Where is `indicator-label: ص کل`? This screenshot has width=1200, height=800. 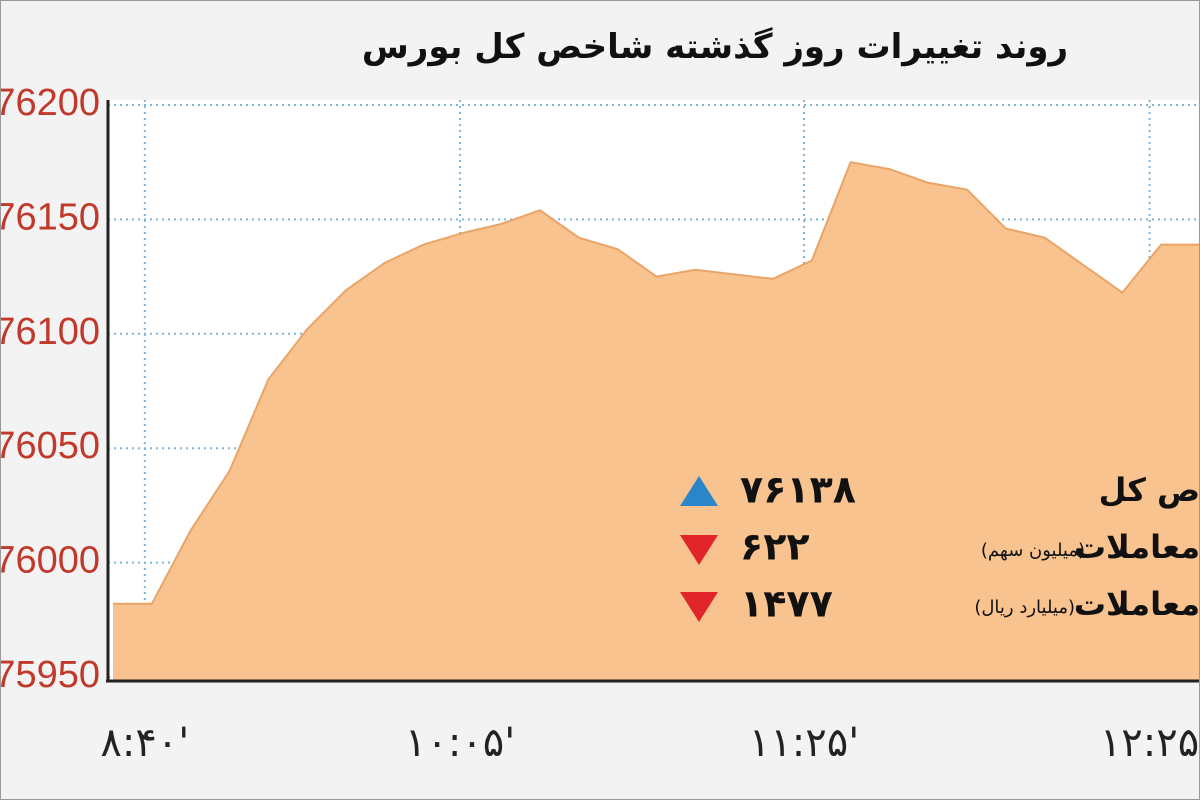
indicator-label: ص کل is located at coordinates (1149, 490).